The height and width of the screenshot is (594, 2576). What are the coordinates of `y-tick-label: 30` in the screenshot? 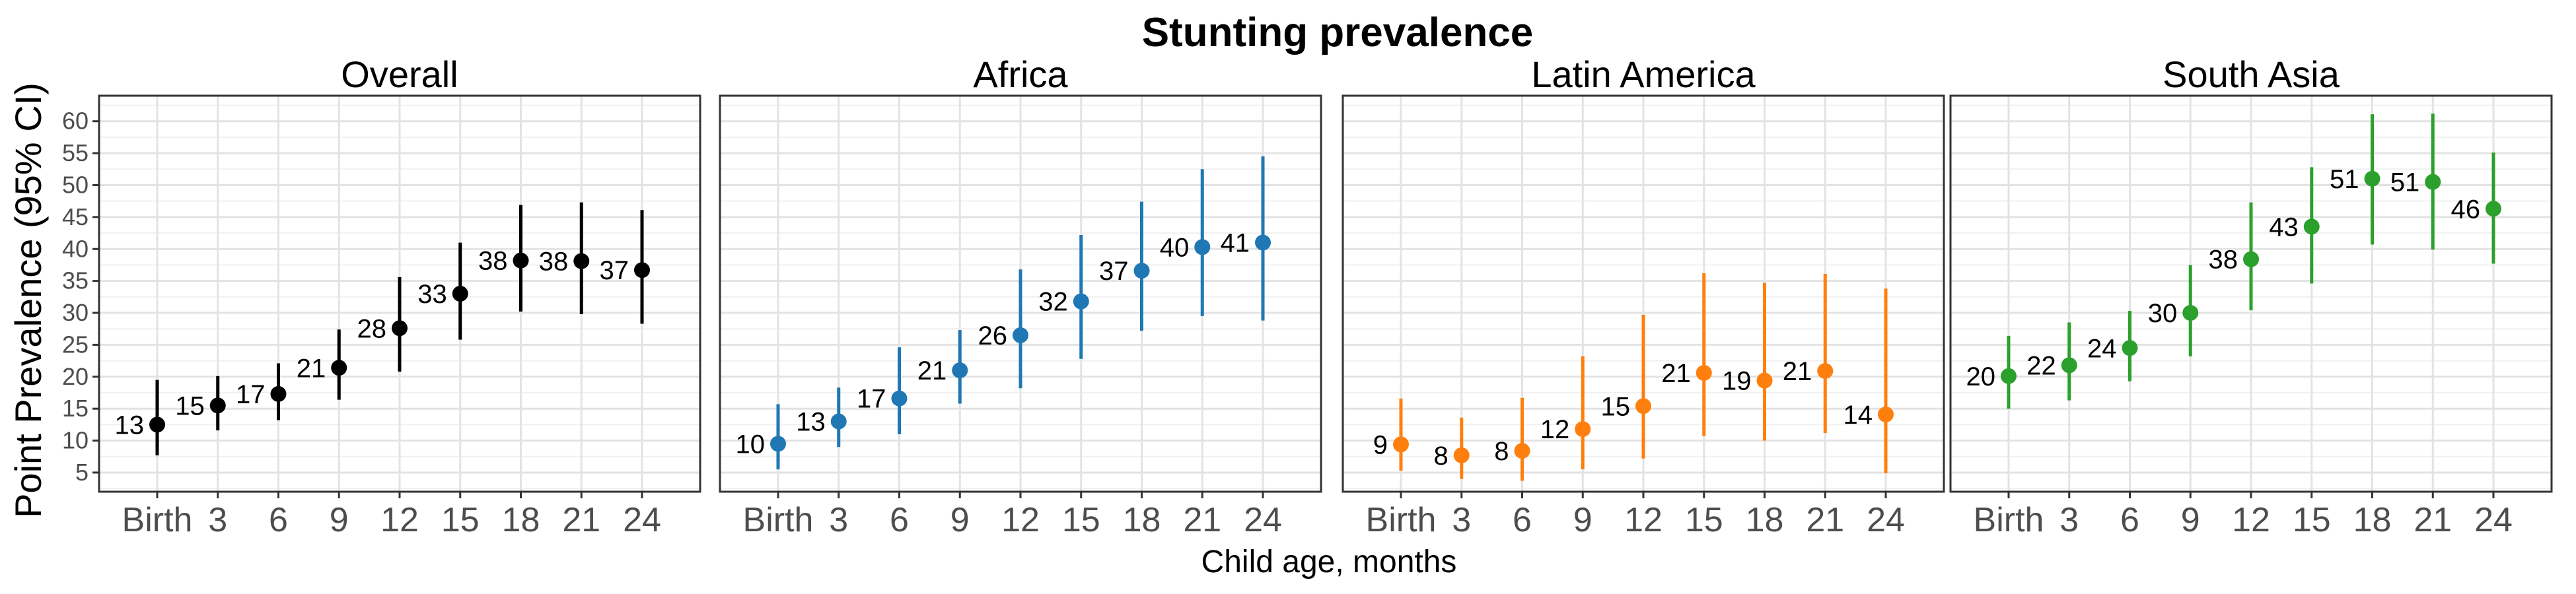 It's located at (76, 312).